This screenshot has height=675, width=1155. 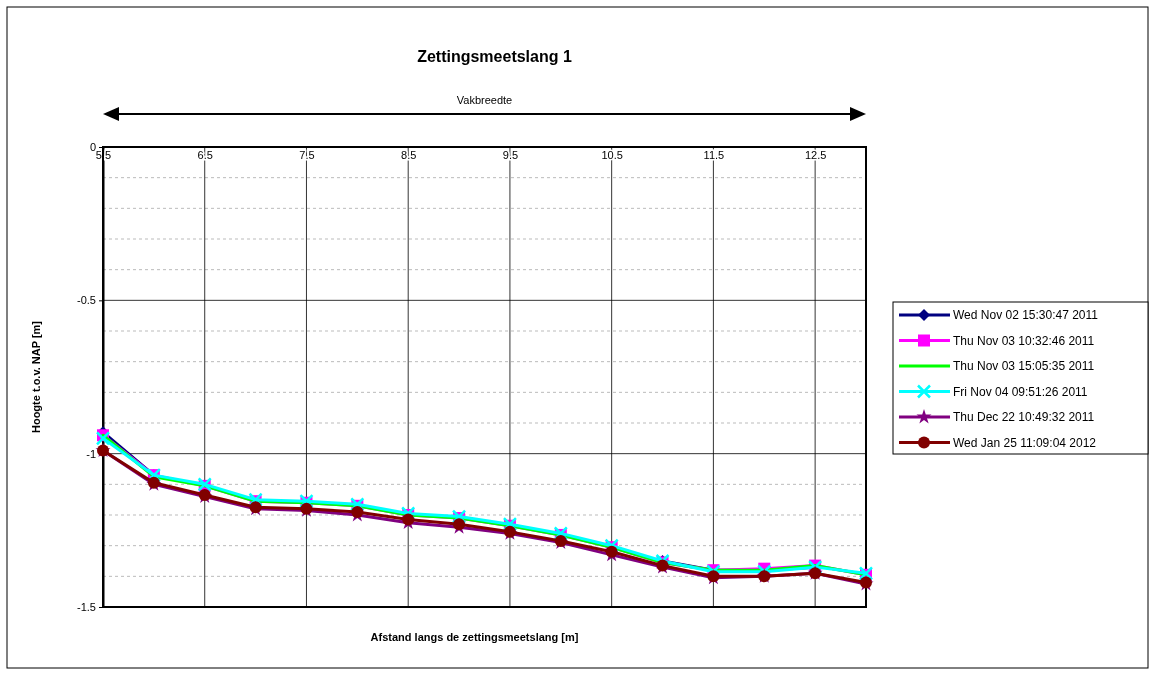 I want to click on x-tick-label: 12.5, so click(x=815, y=155).